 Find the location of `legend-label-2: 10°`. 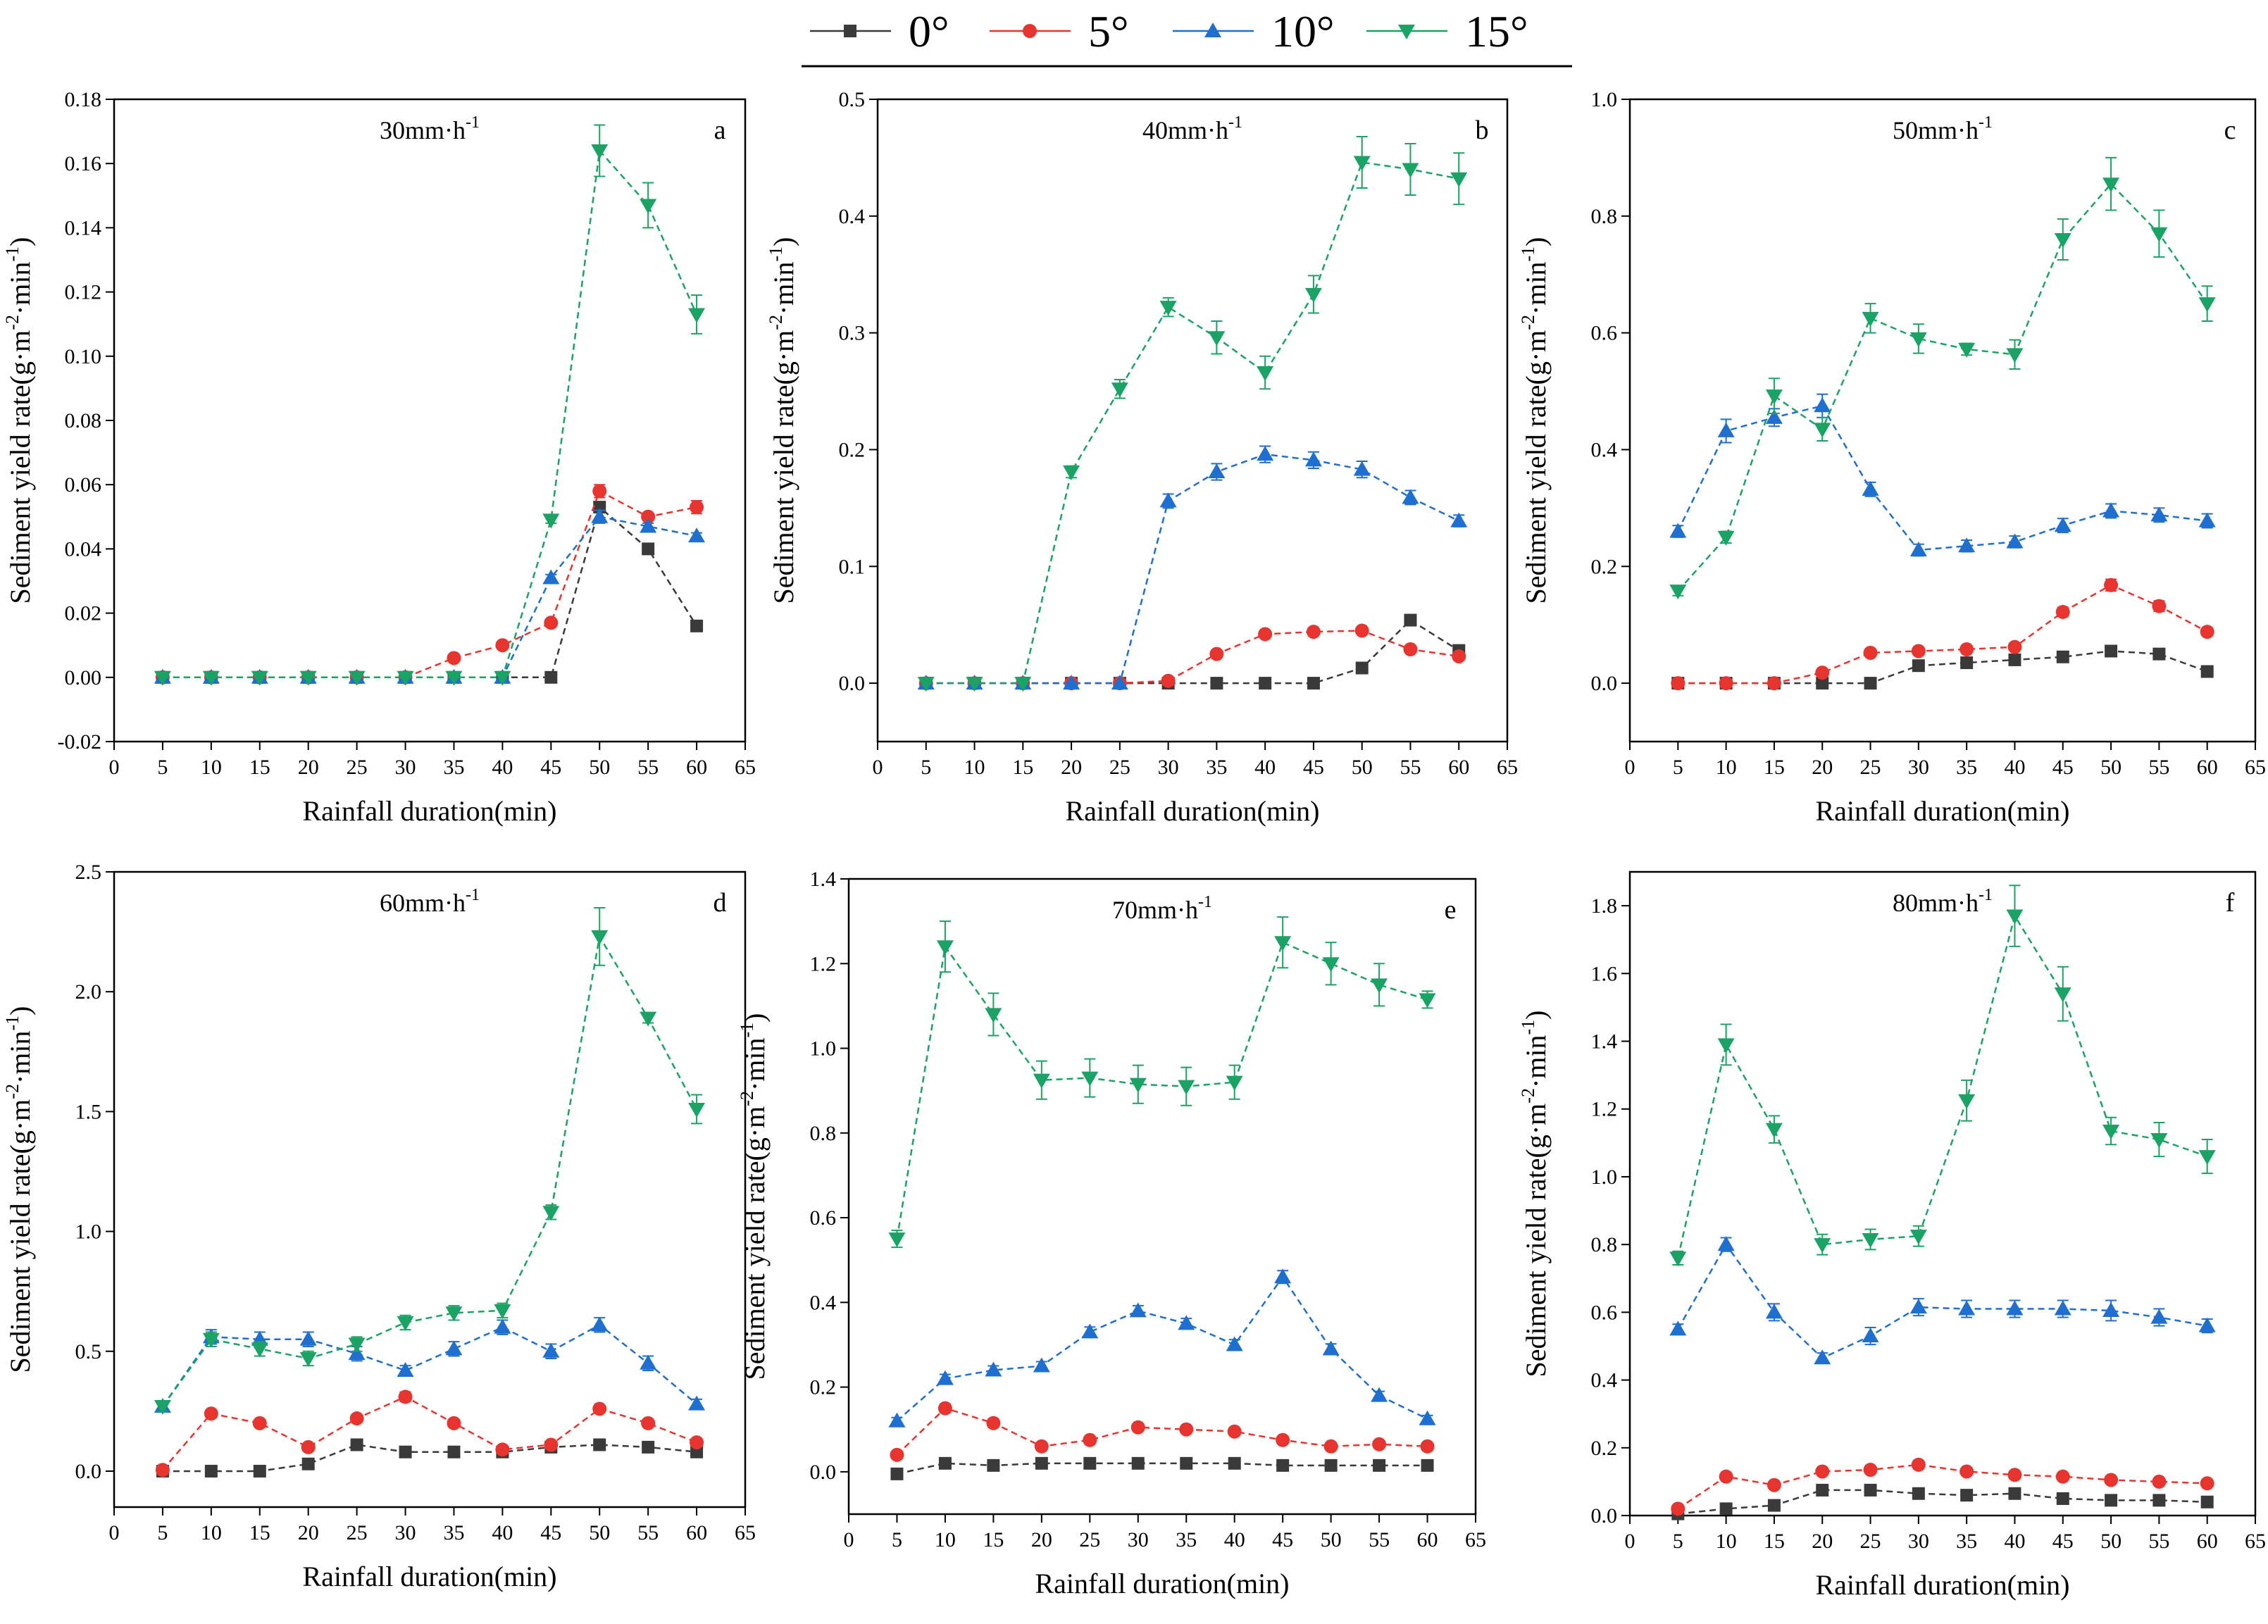

legend-label-2: 10° is located at coordinates (1303, 31).